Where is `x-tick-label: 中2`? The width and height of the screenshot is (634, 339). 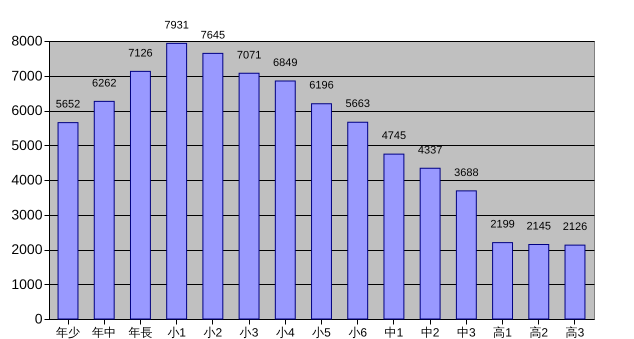 x-tick-label: 中2 is located at coordinates (430, 332).